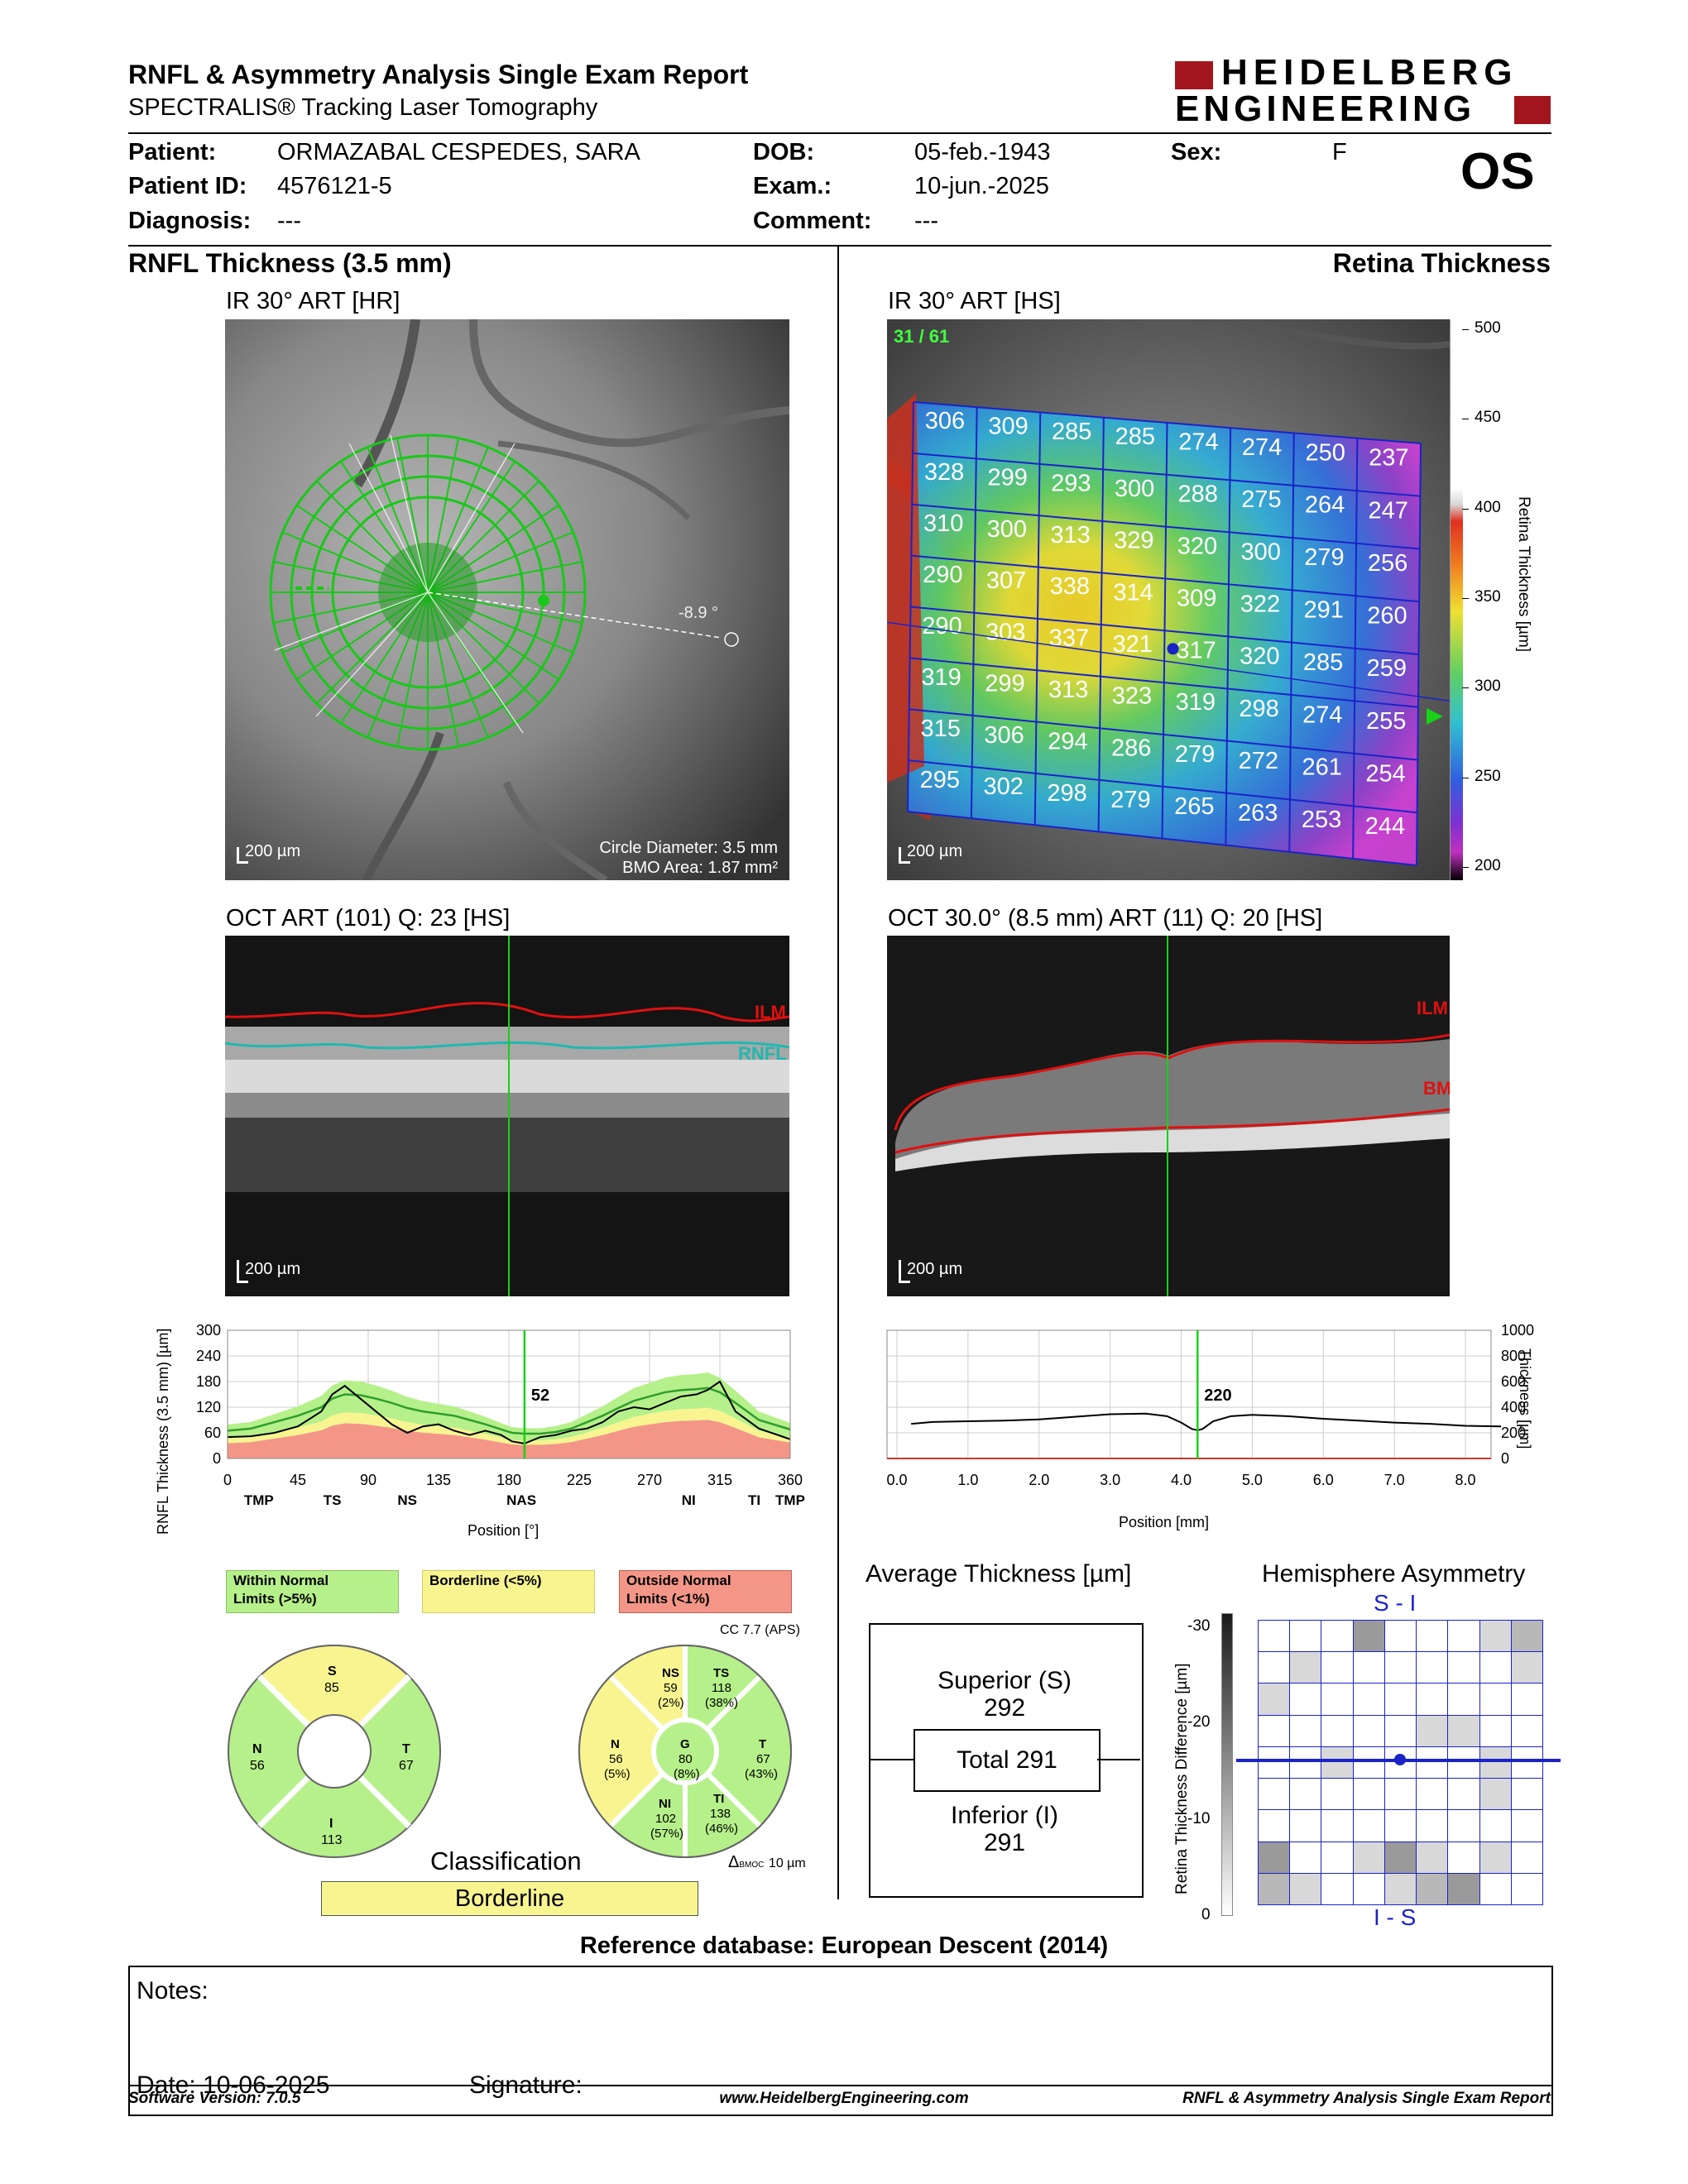  Describe the element at coordinates (1259, 657) in the screenshot. I see `grid-cell-value: 320` at that location.